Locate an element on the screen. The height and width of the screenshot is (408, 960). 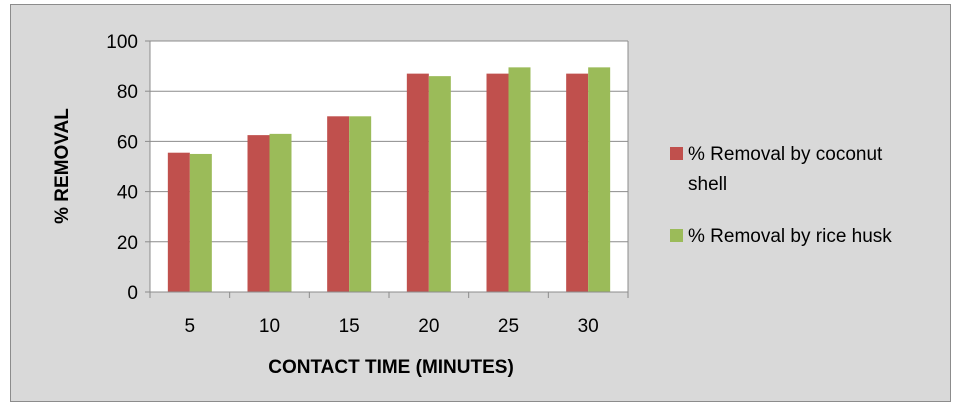
legend-swatch-coconut-shell is located at coordinates (676, 153).